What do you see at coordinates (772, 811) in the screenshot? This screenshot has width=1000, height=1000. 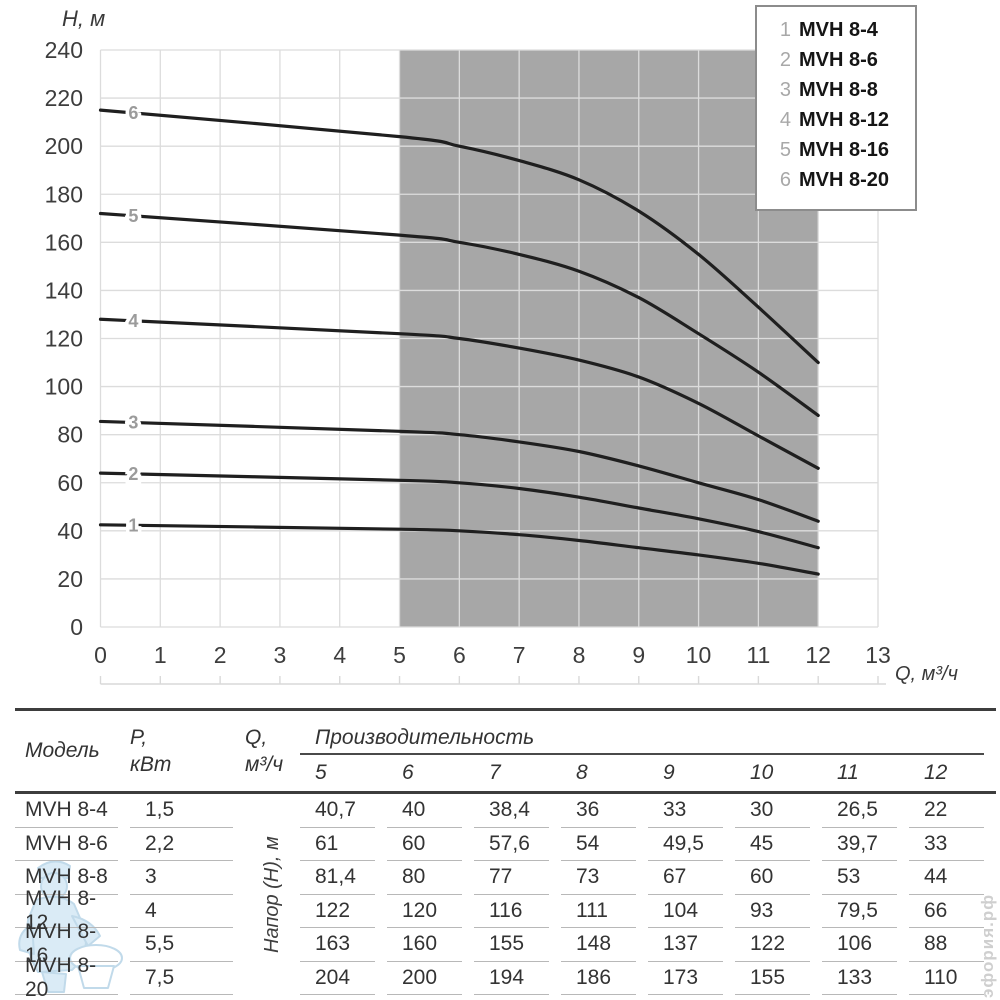 I see `head-value-cell: 30` at bounding box center [772, 811].